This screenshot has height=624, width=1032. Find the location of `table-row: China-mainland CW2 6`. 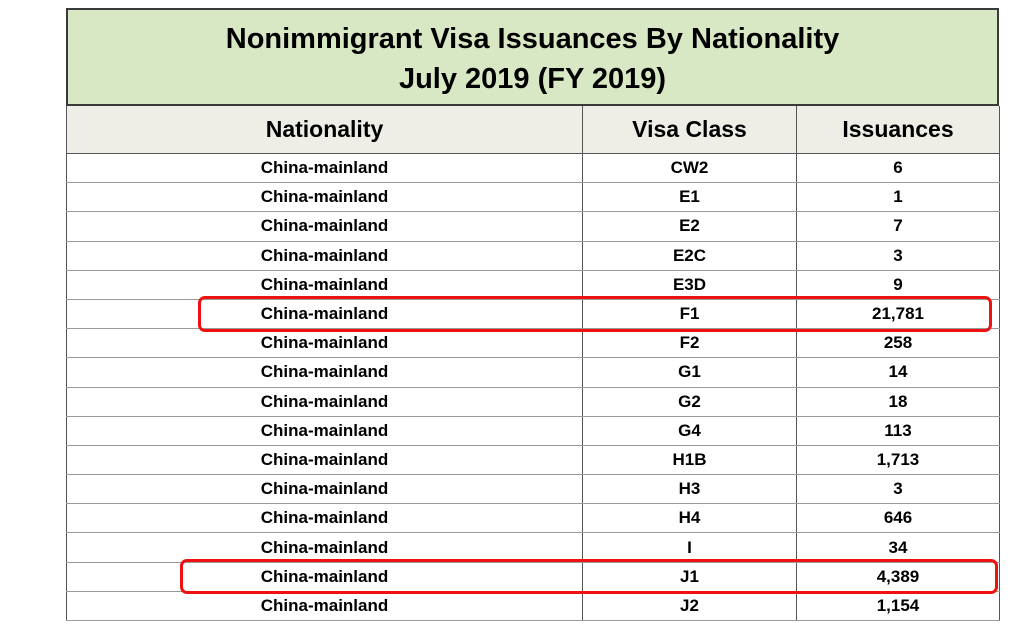

table-row: China-mainland CW2 6 is located at coordinates (533, 168).